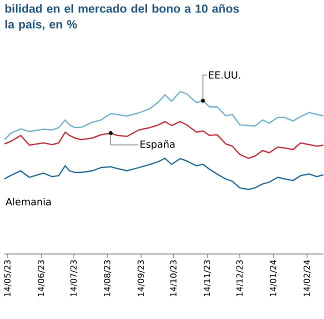 The height and width of the screenshot is (319, 324). Describe the element at coordinates (41, 278) in the screenshot. I see `x-tick-label: 14/06/23` at that location.